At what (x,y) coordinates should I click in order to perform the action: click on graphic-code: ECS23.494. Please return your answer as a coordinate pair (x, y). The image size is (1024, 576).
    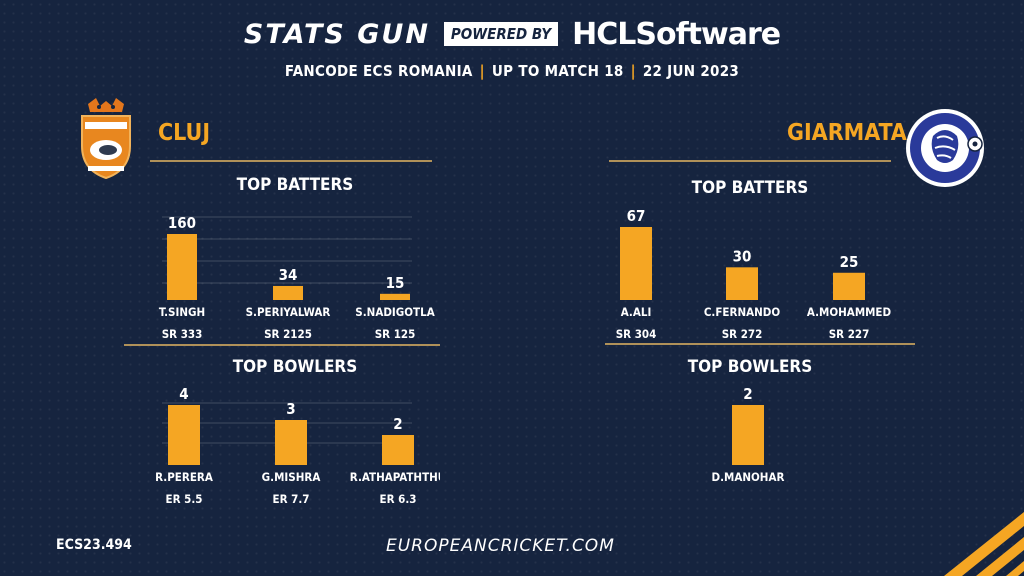
    Looking at the image, I should click on (94, 545).